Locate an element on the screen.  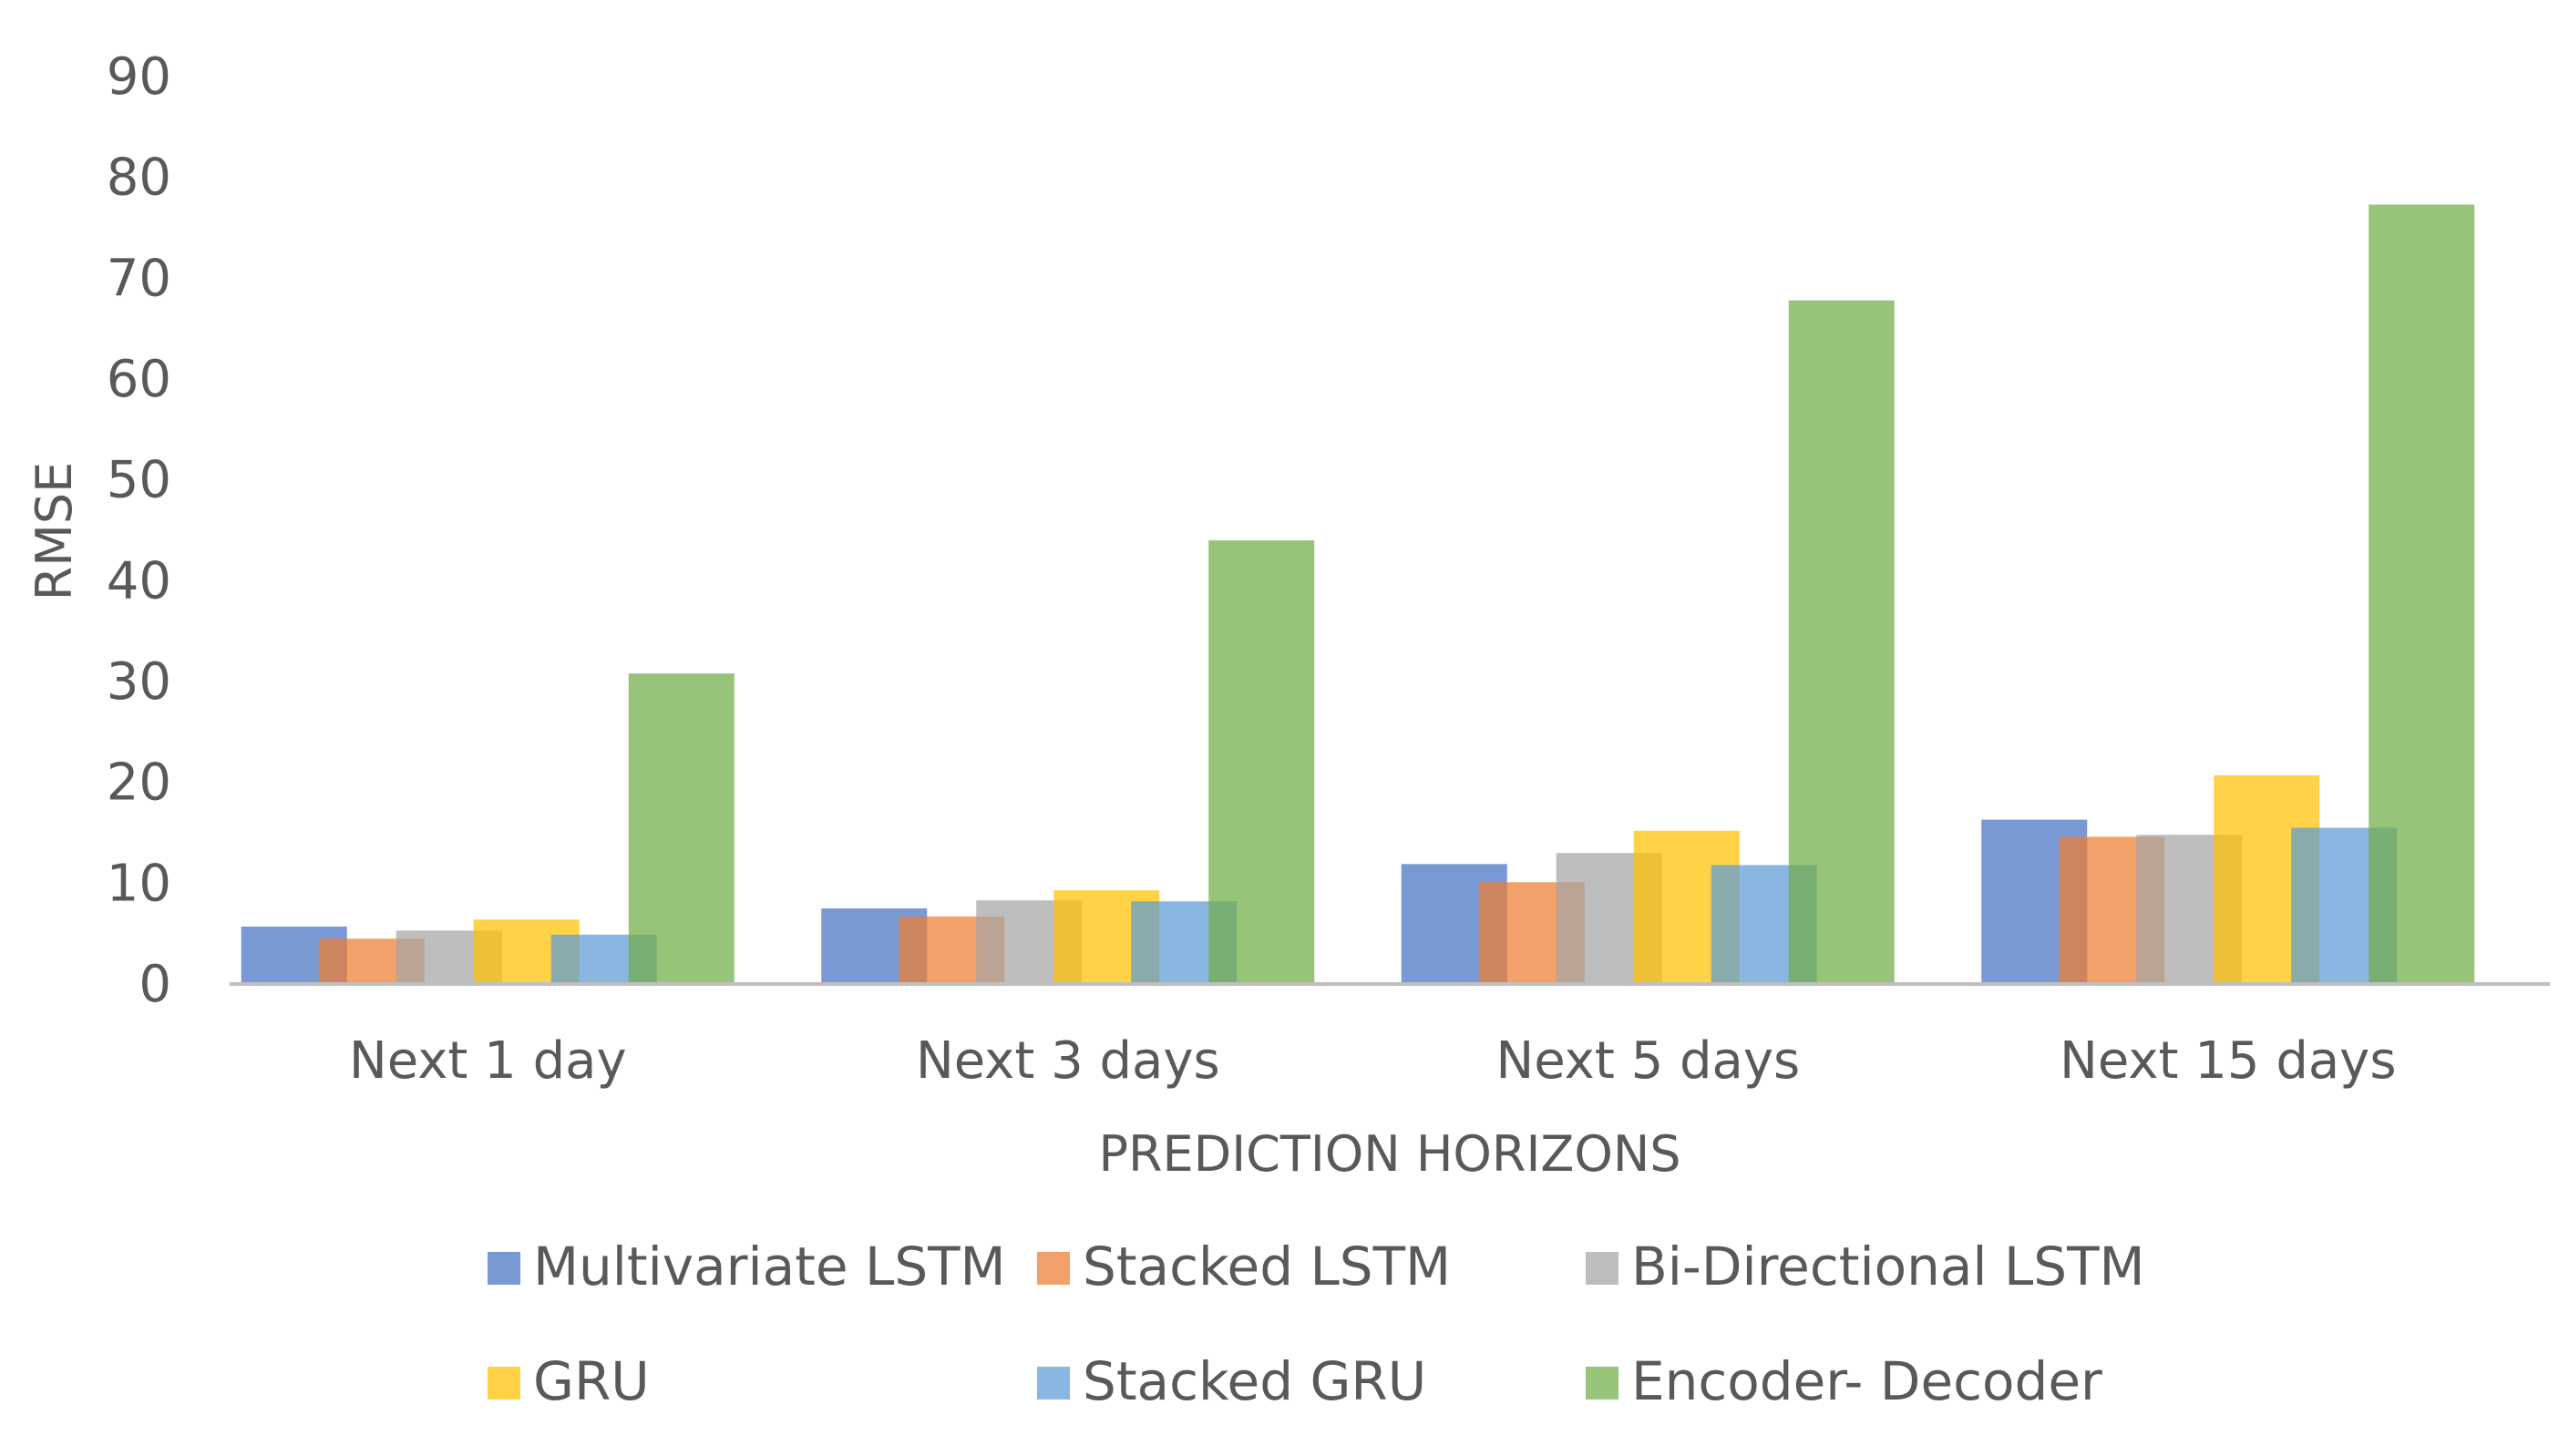
legend-label: Multivariate LSTM is located at coordinates (770, 1266).